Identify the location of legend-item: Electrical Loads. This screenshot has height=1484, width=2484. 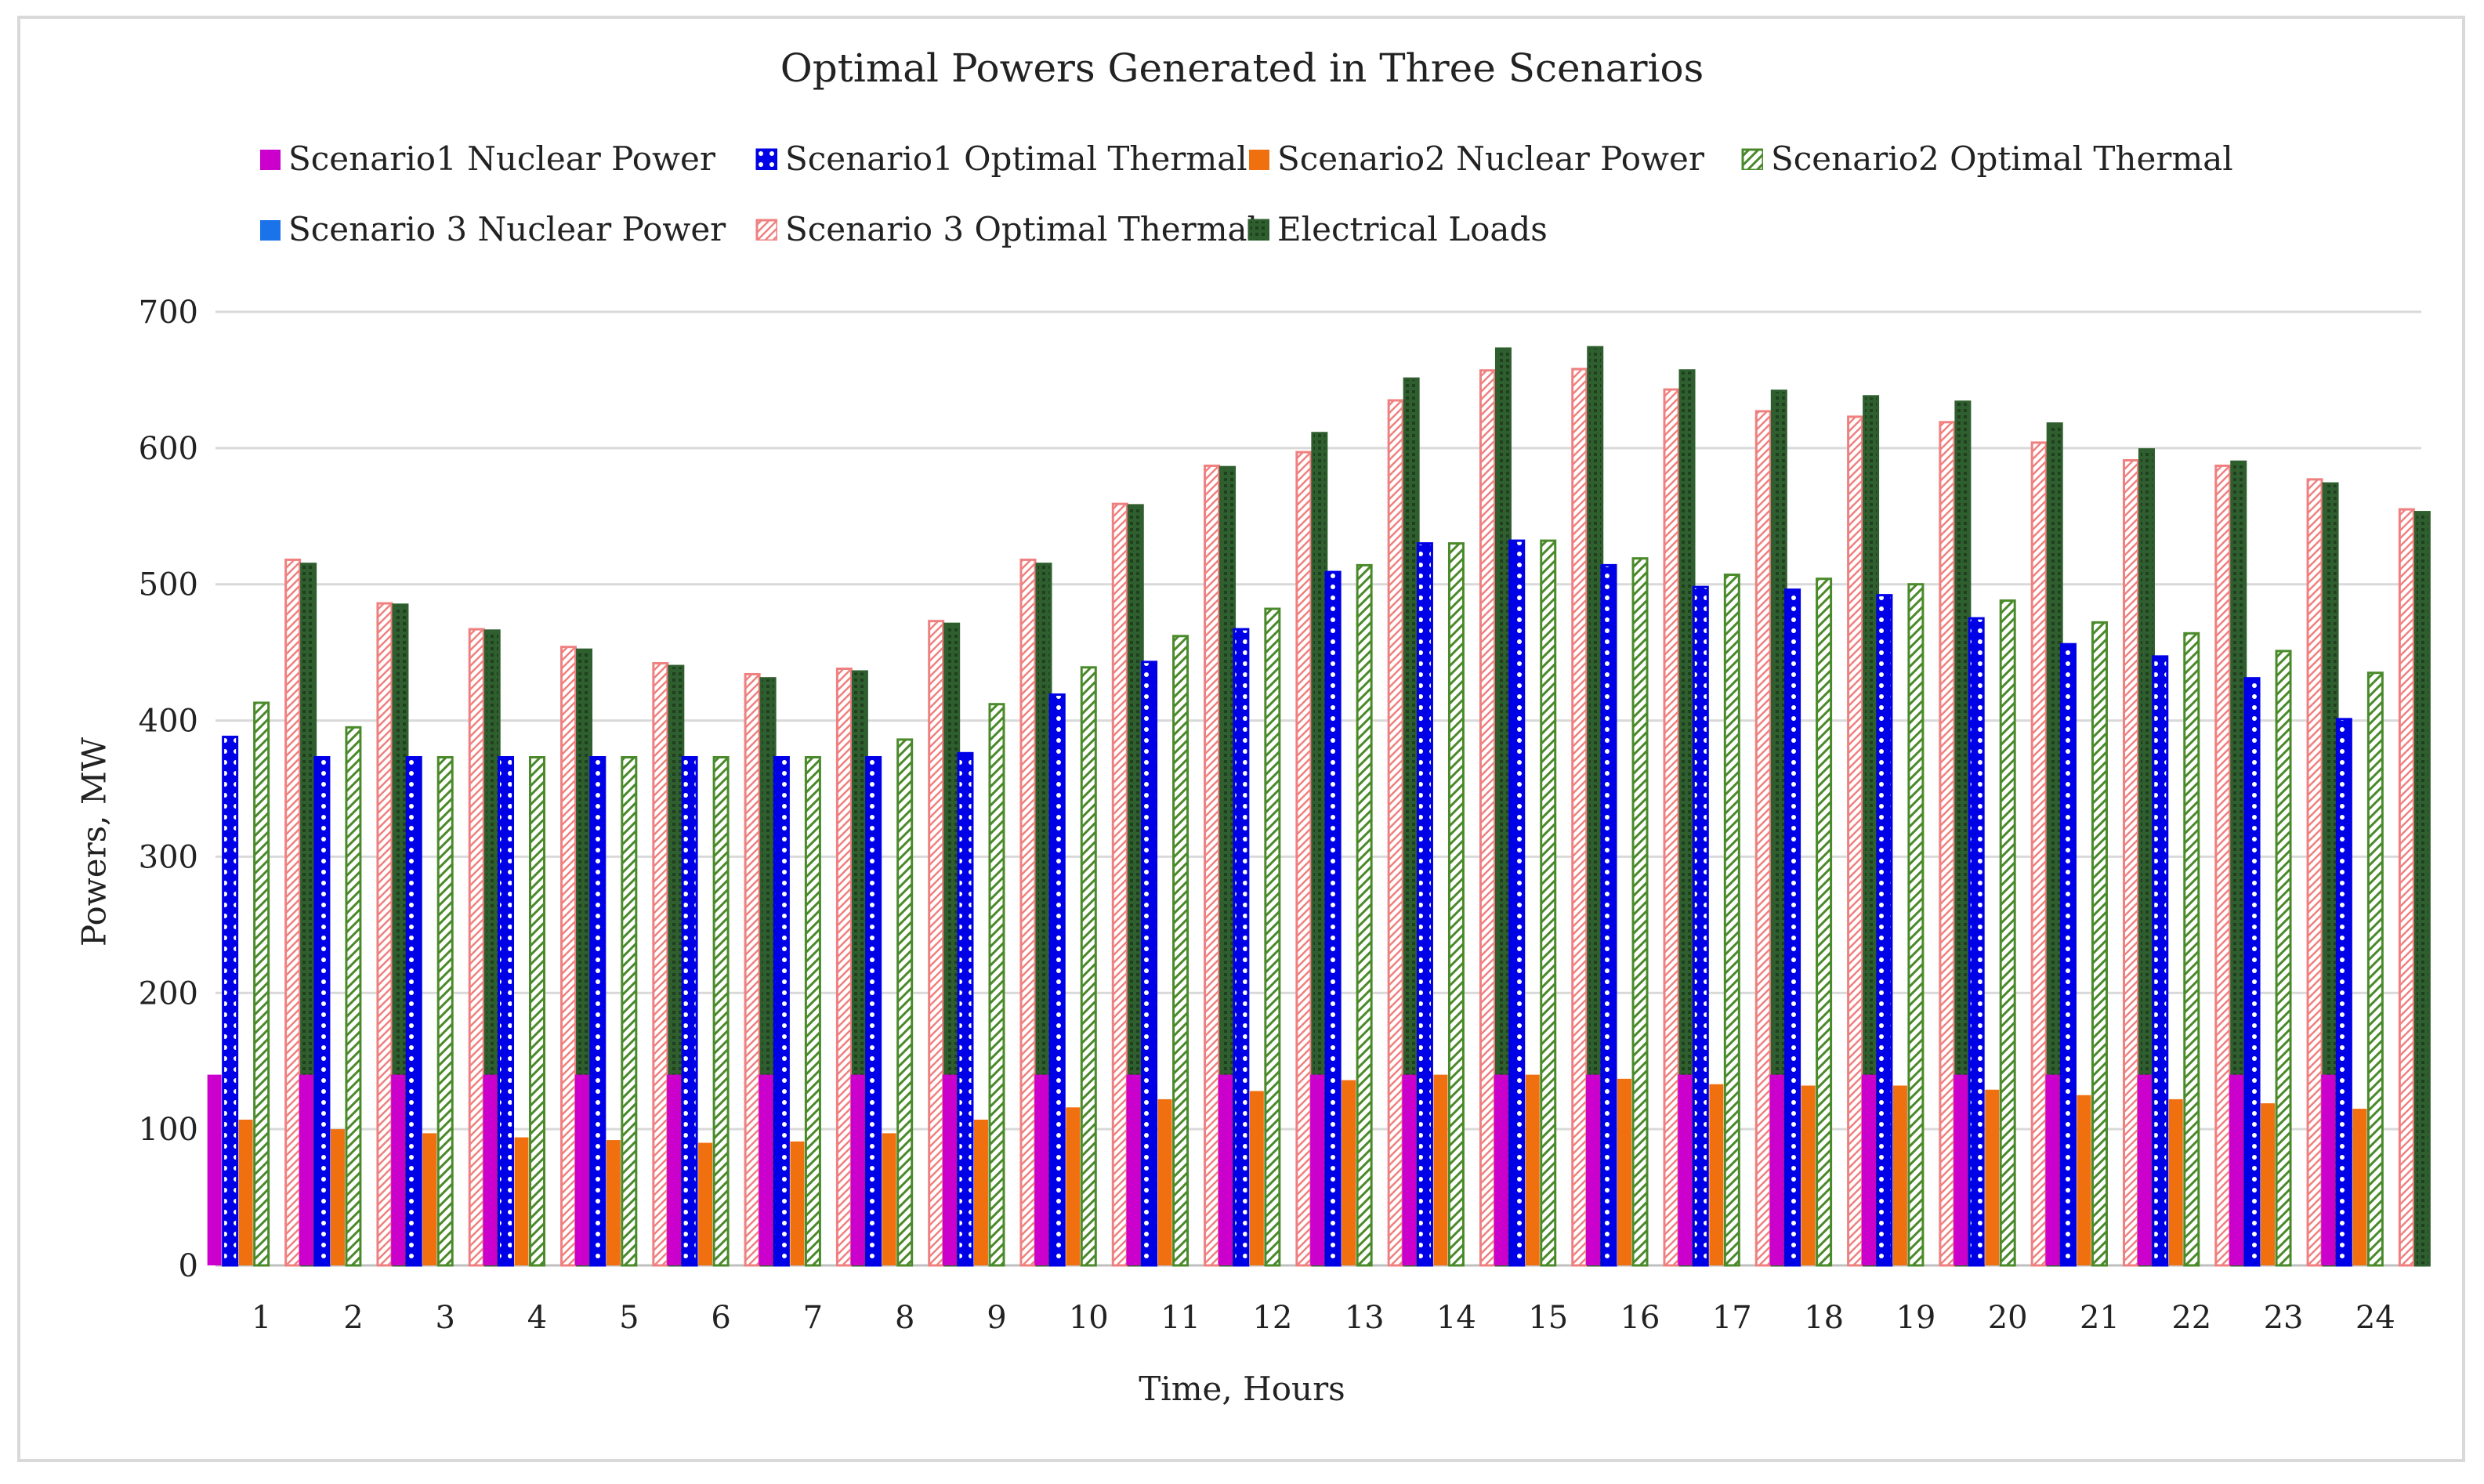
(1397, 229).